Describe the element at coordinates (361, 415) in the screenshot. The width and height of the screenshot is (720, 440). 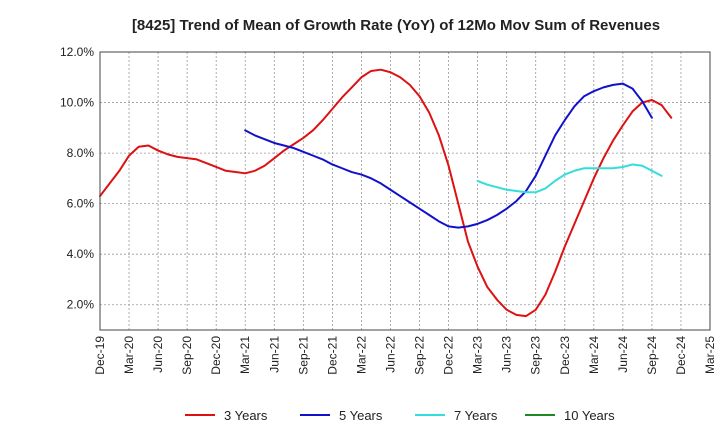
I see `legend-label: 5 Years` at that location.